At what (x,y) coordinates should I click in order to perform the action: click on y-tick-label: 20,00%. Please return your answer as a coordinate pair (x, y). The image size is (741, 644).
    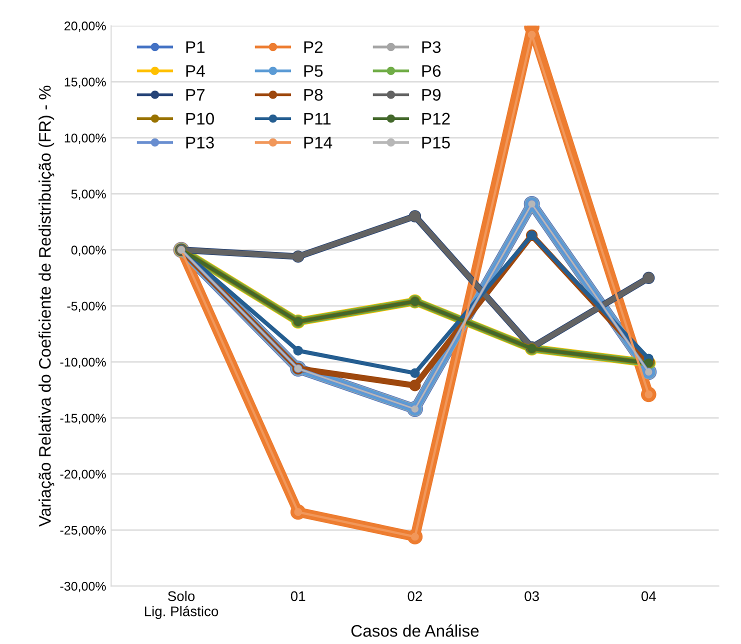
    Looking at the image, I should click on (85, 27).